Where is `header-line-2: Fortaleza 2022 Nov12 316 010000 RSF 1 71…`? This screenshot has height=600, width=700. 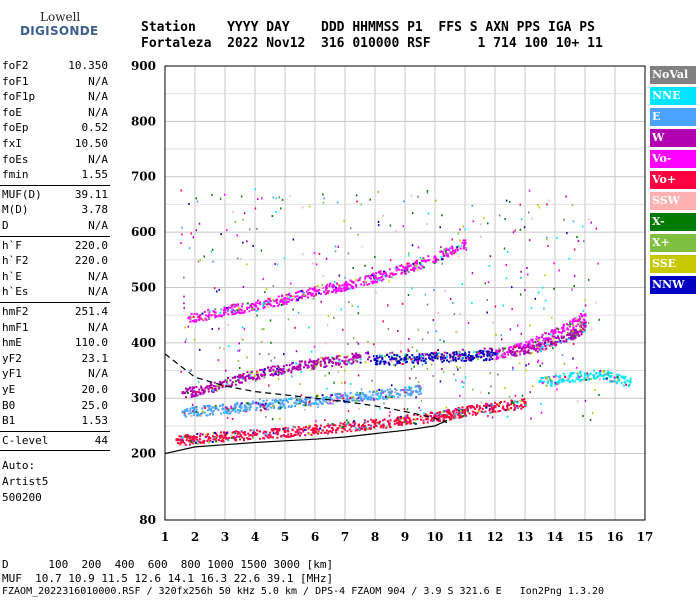 header-line-2: Fortaleza 2022 Nov12 316 010000 RSF 1 71… is located at coordinates (372, 43).